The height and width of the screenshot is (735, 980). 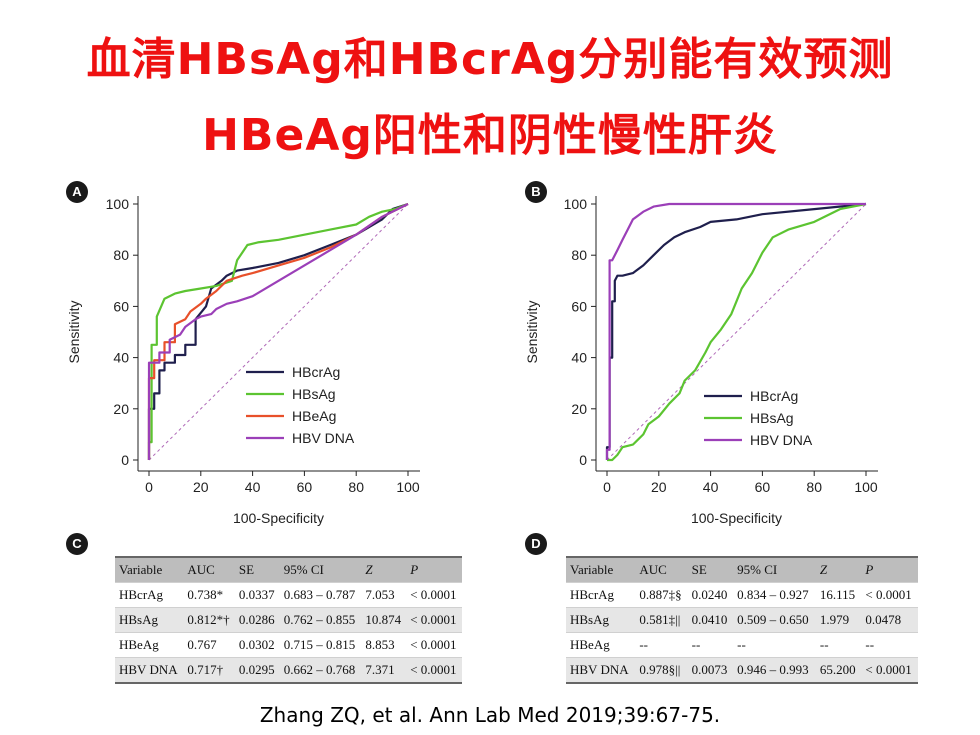 I want to click on roc-line-hbcrag, so click(x=736, y=331).